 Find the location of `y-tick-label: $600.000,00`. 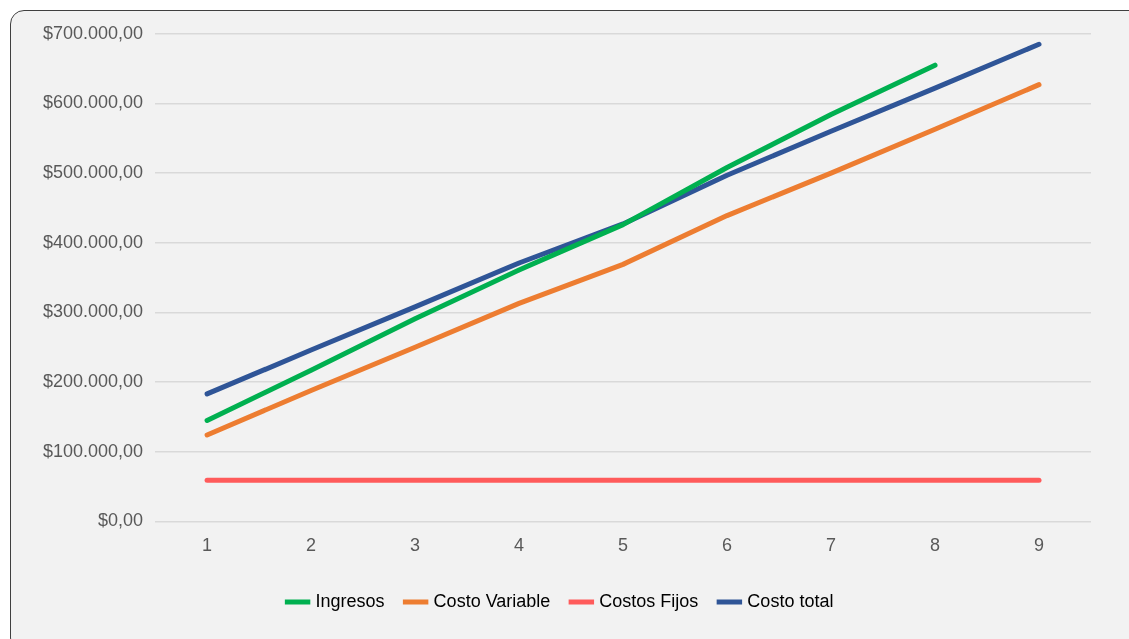

y-tick-label: $600.000,00 is located at coordinates (93, 102).